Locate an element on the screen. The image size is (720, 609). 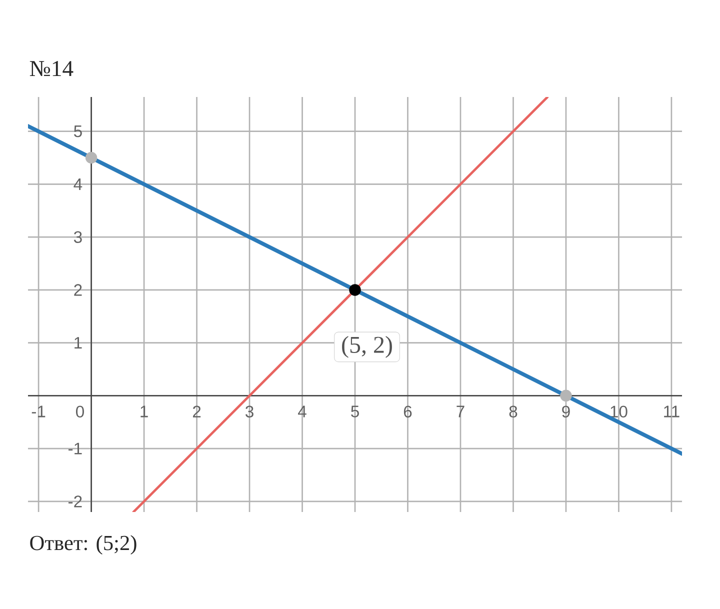
y-tick-label: 4 is located at coordinates (78, 184).